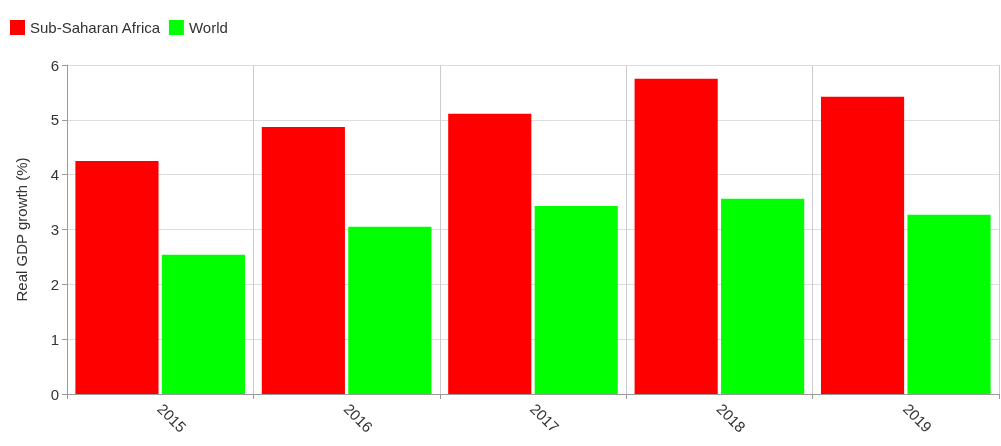 This screenshot has height=446, width=1001. Describe the element at coordinates (54, 175) in the screenshot. I see `y-tick-label: 4` at that location.